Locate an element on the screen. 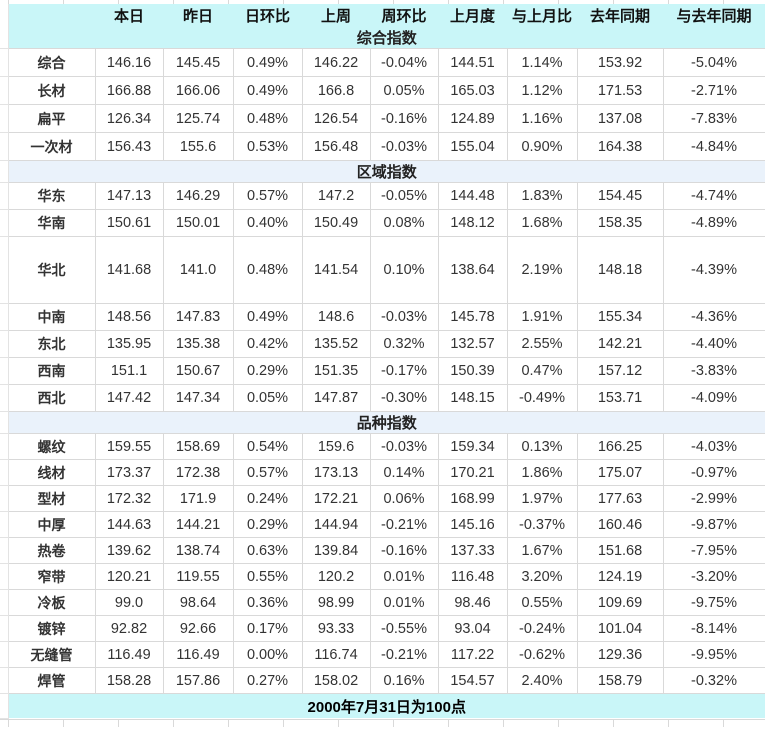 This screenshot has height=744, width=765. data-cell: 171.9 is located at coordinates (198, 498).